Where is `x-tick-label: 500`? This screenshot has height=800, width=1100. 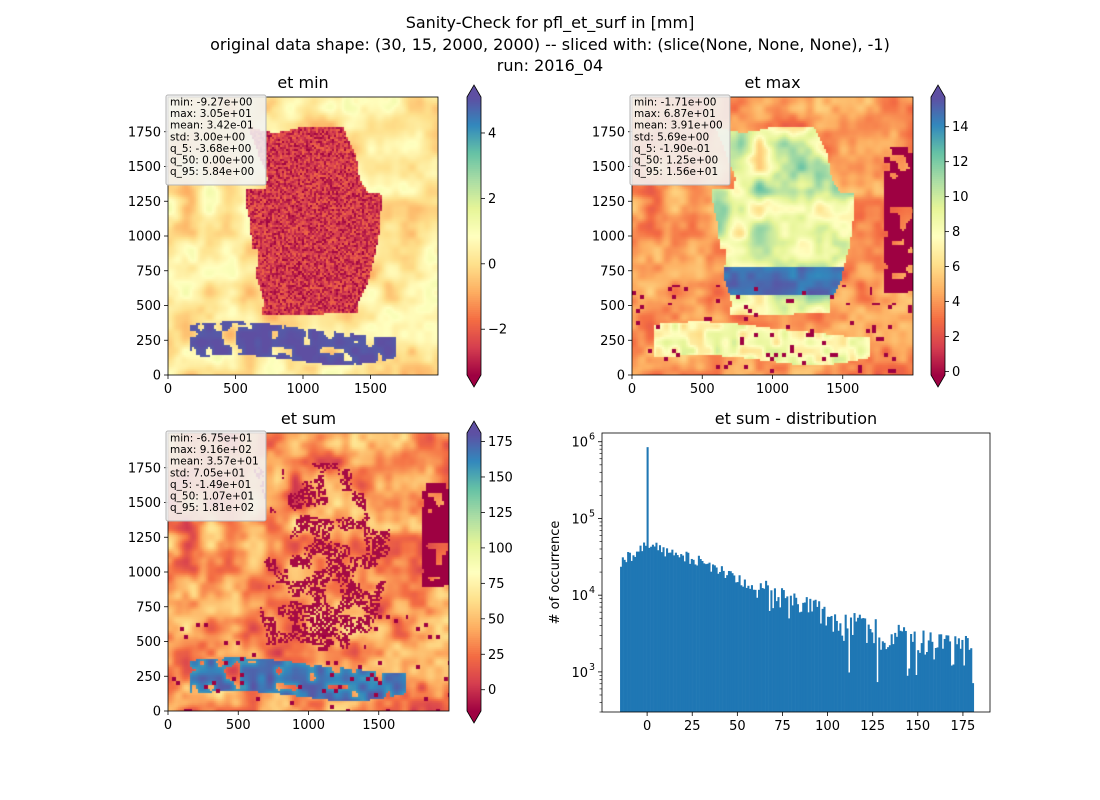
x-tick-label: 500 is located at coordinates (702, 389).